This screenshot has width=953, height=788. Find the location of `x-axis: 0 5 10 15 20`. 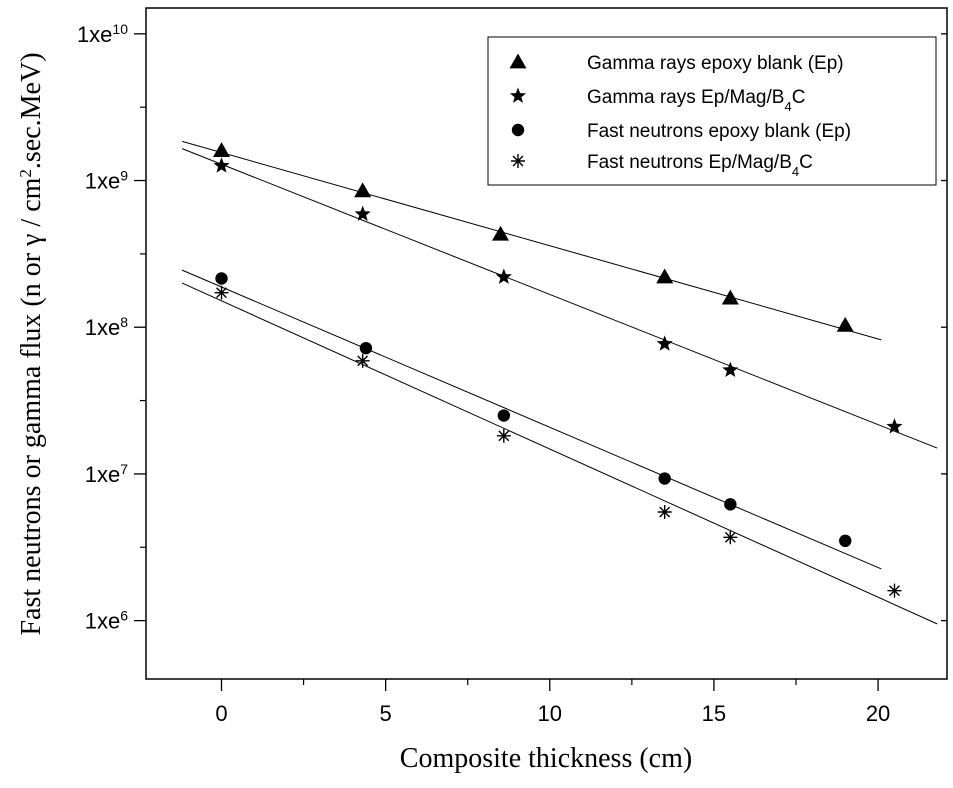

x-axis: 0 5 10 15 20 is located at coordinates (552, 702).